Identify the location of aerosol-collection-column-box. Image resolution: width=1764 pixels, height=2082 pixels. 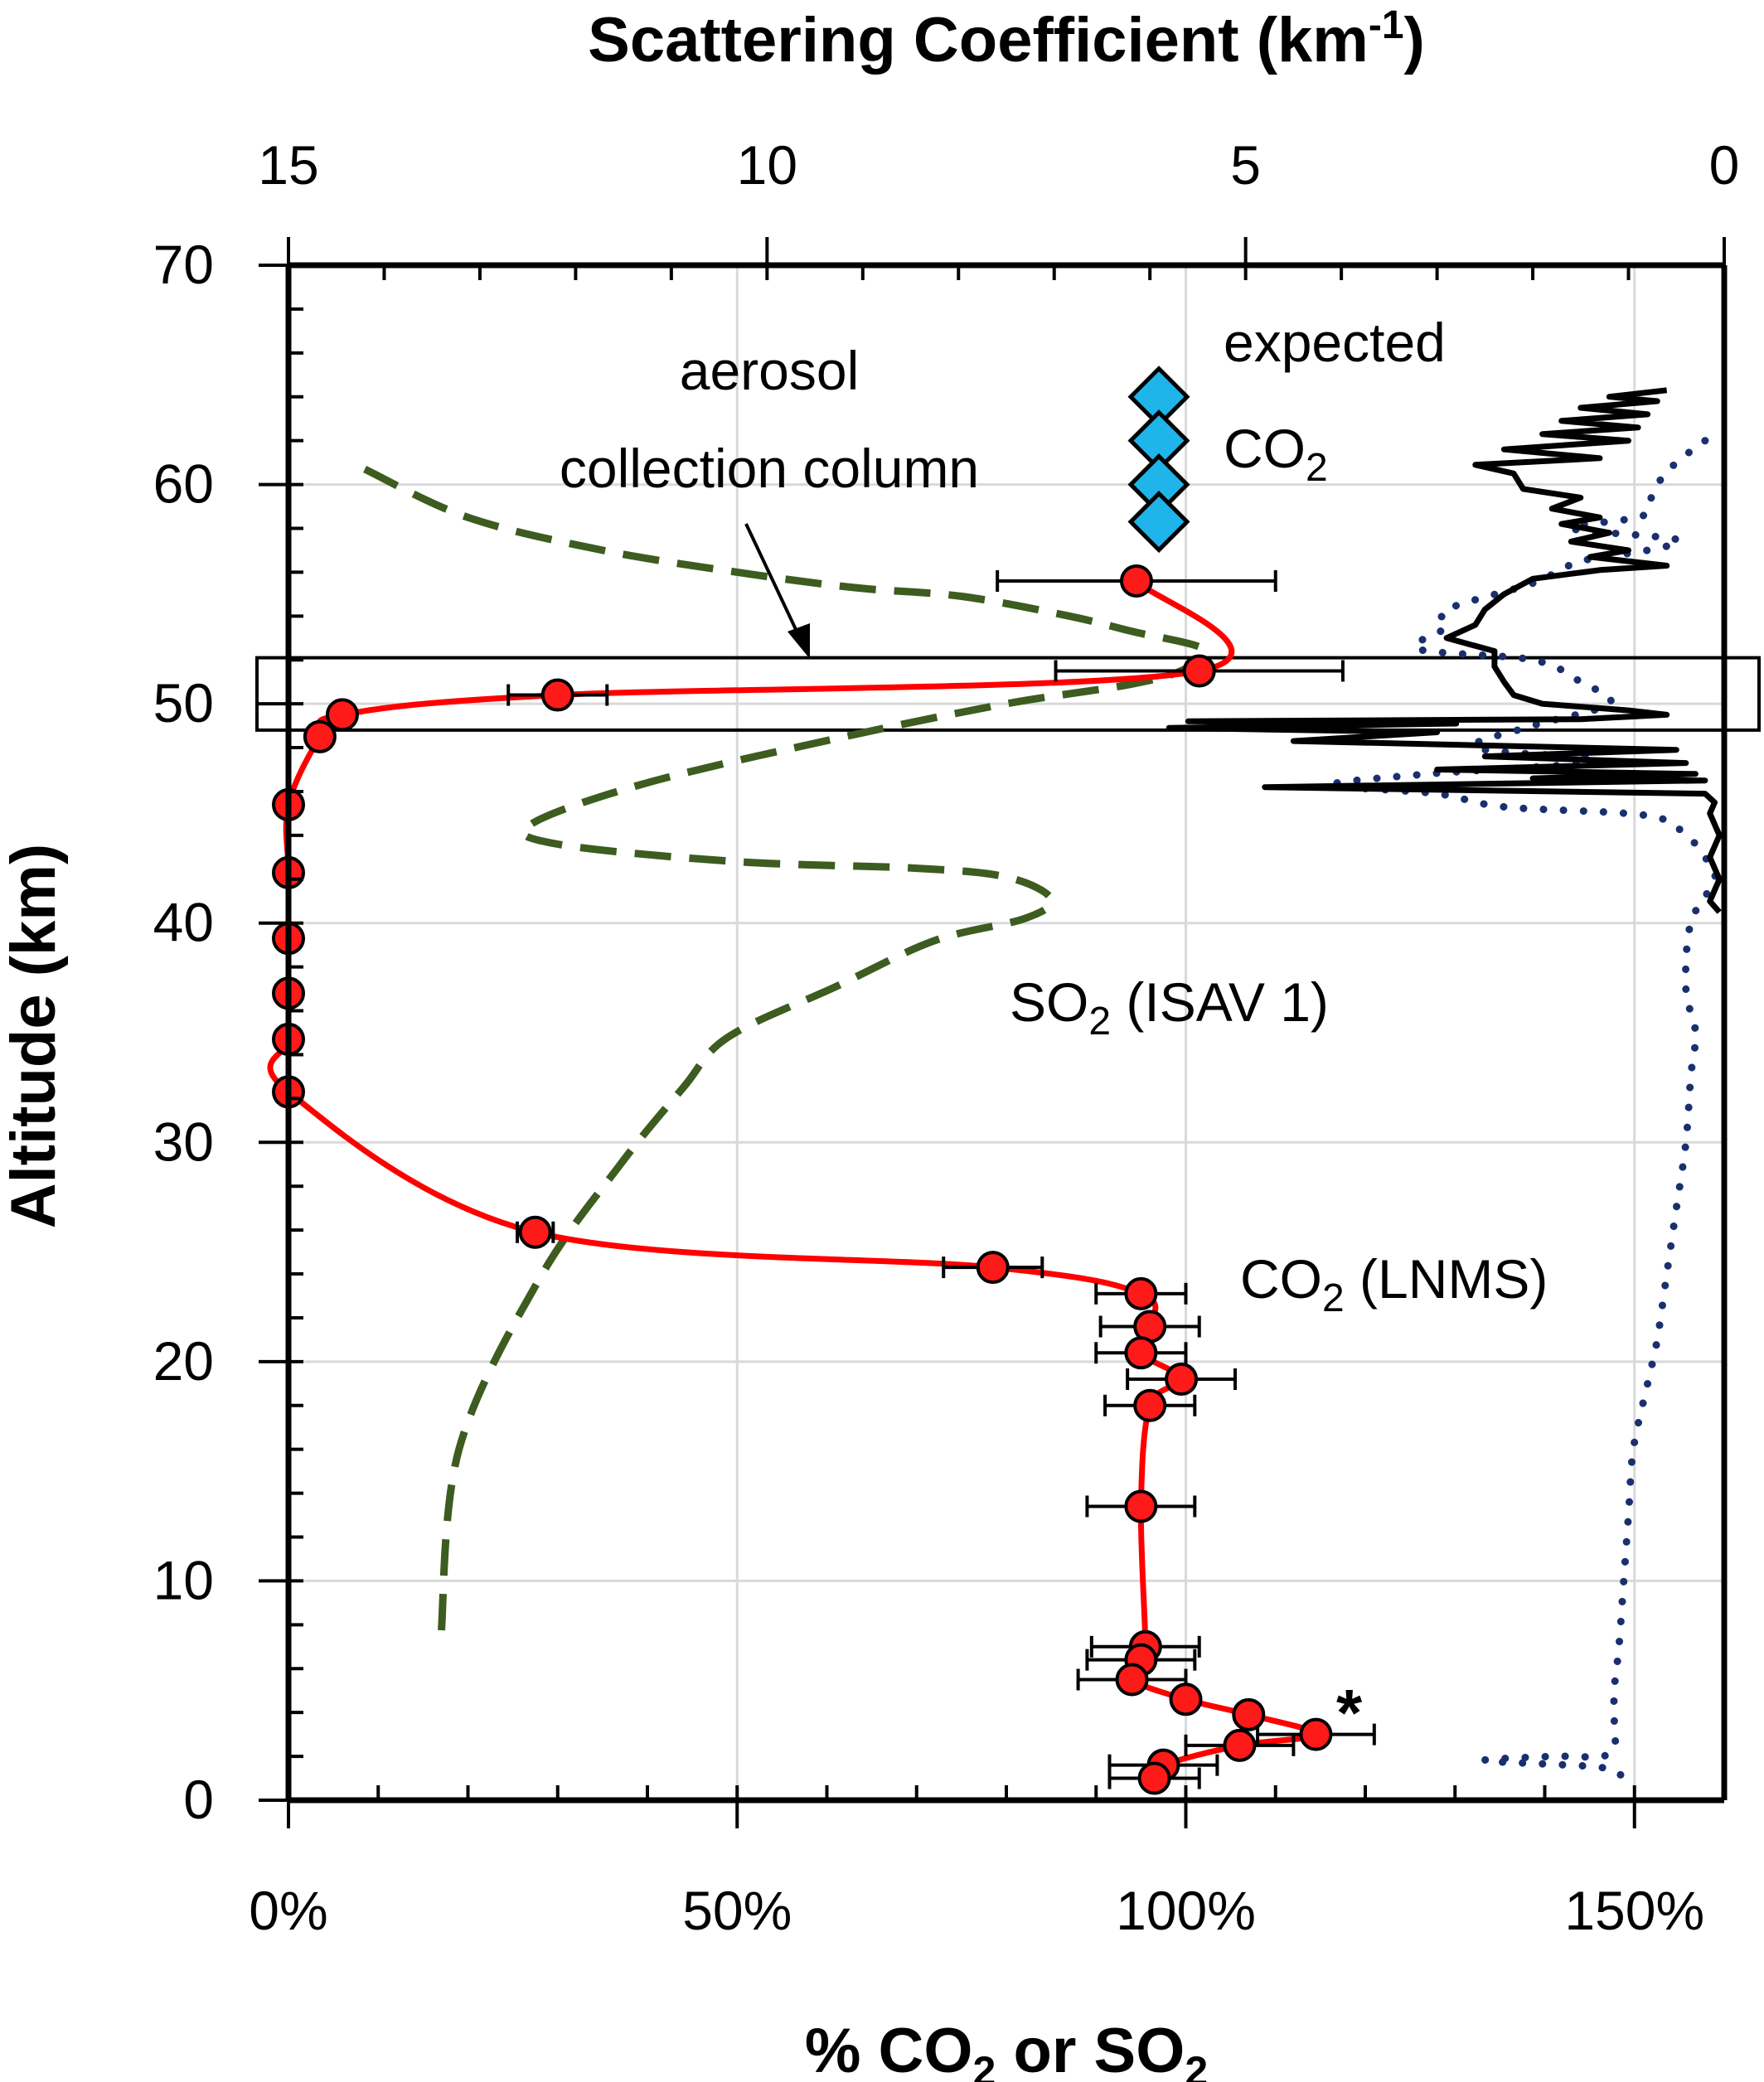
(1008, 694).